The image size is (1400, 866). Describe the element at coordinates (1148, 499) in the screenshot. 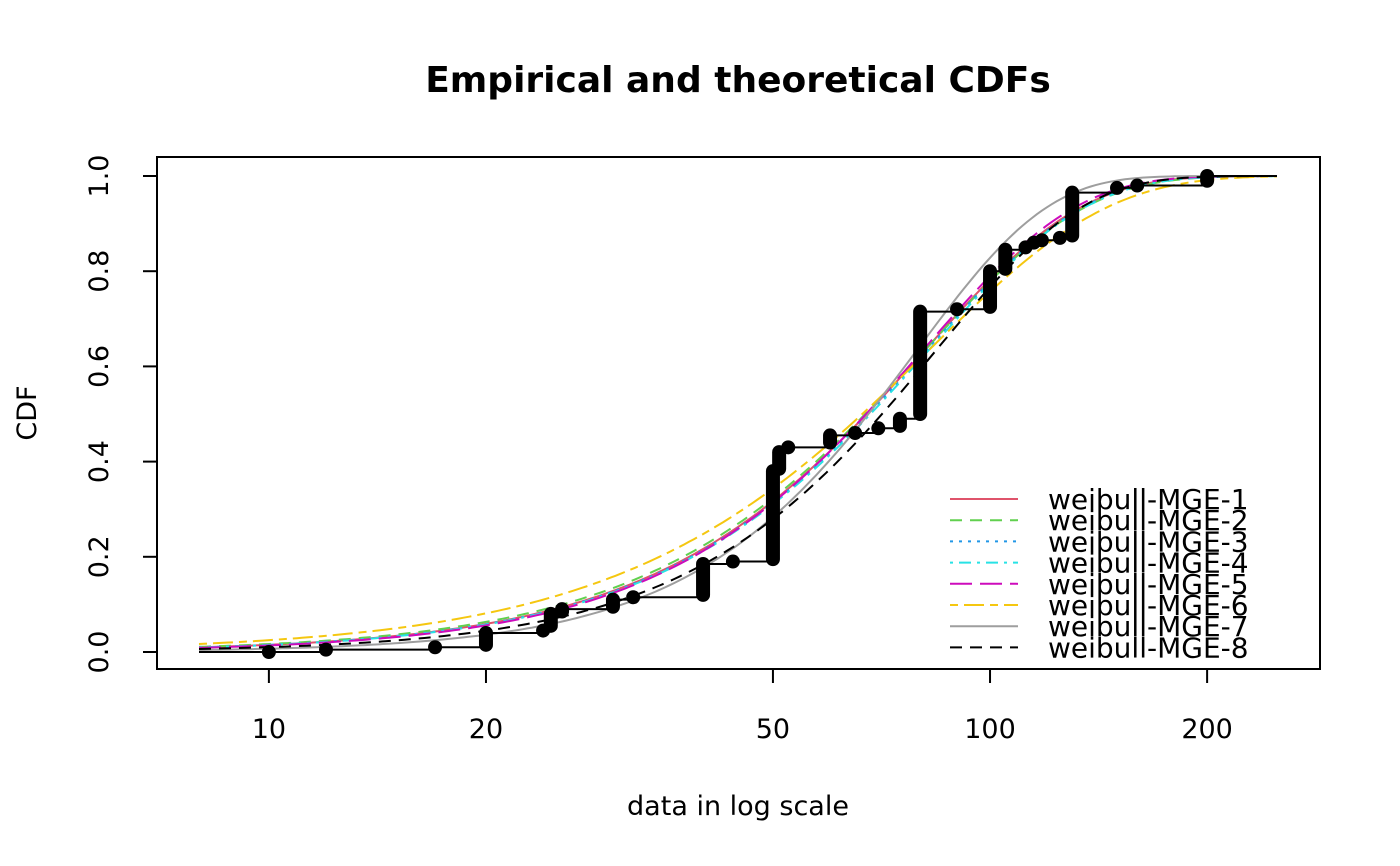

I see `legend-label-1: weibull-MGE-1` at that location.